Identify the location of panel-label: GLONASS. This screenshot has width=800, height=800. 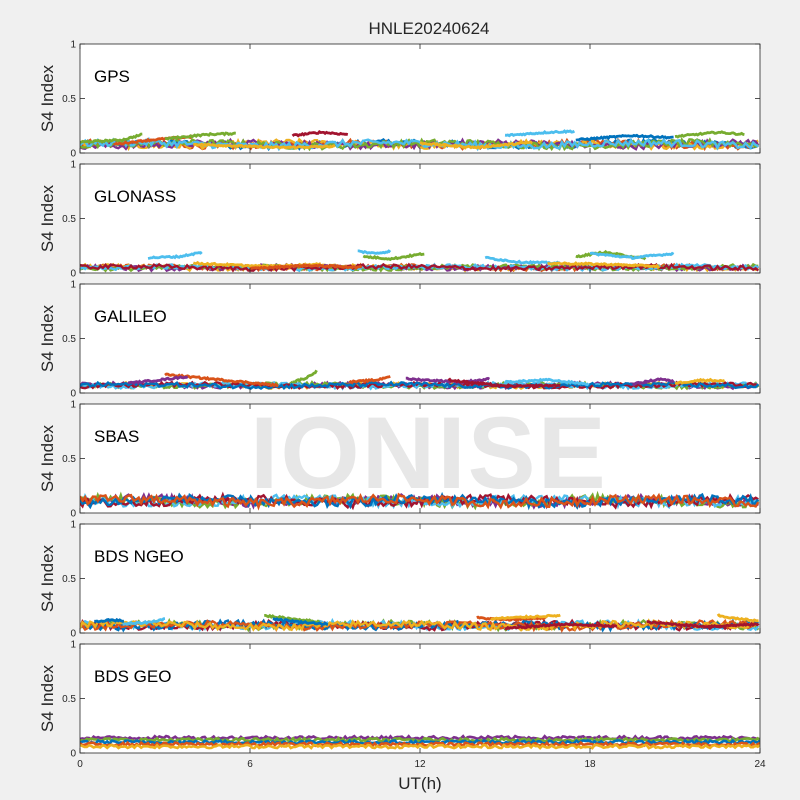
(135, 196).